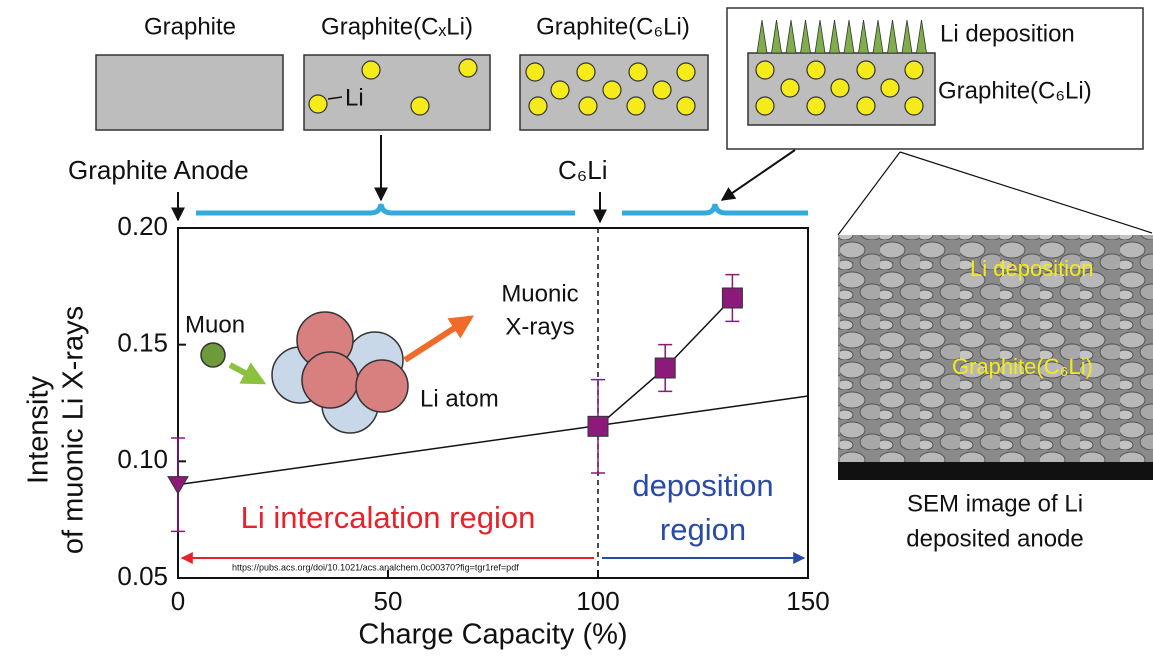  What do you see at coordinates (337, 372) in the screenshot?
I see `muon-inset` at bounding box center [337, 372].